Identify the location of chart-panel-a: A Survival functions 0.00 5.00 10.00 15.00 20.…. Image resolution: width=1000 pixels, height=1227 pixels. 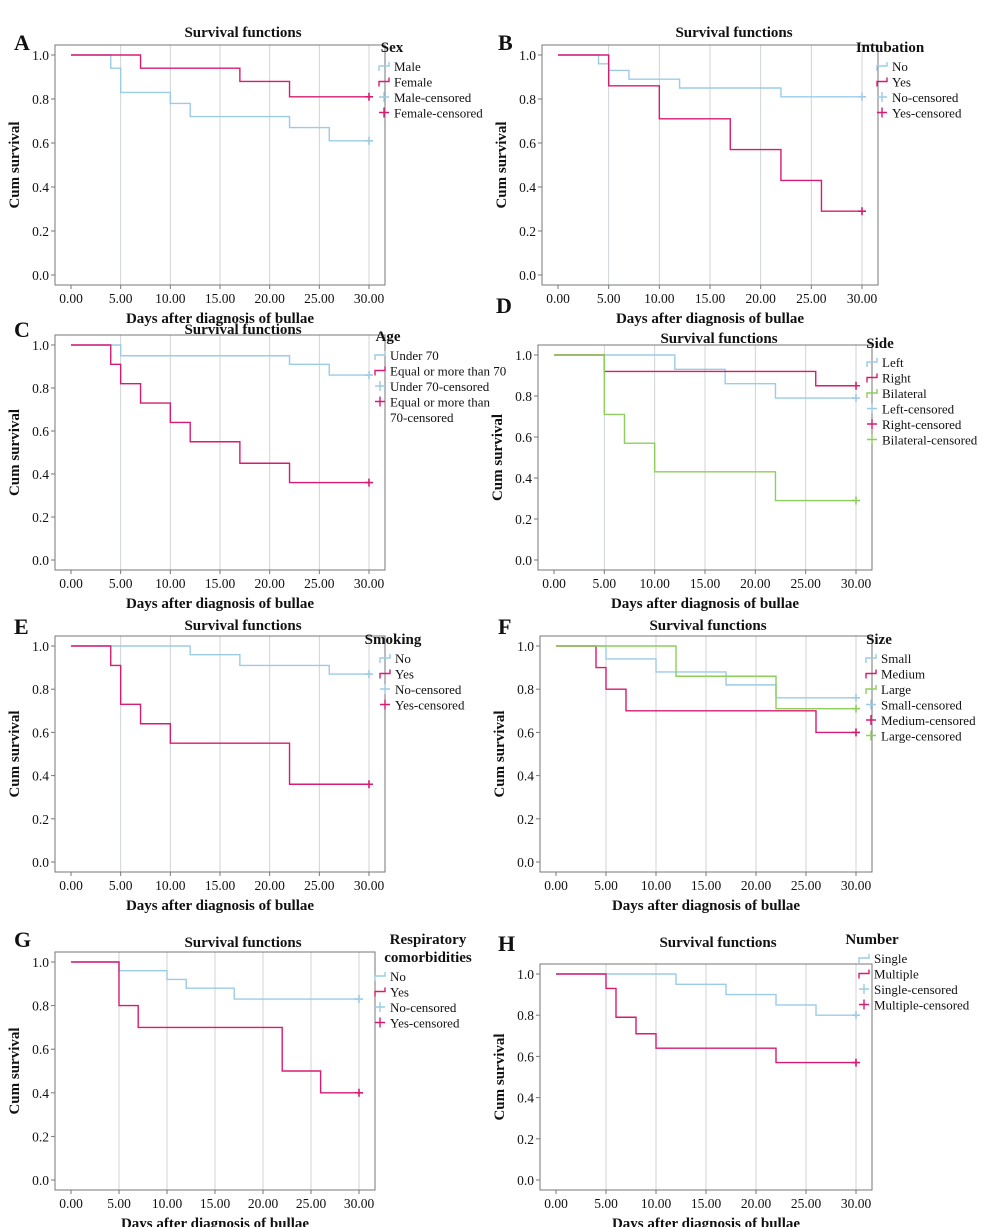
(245, 176).